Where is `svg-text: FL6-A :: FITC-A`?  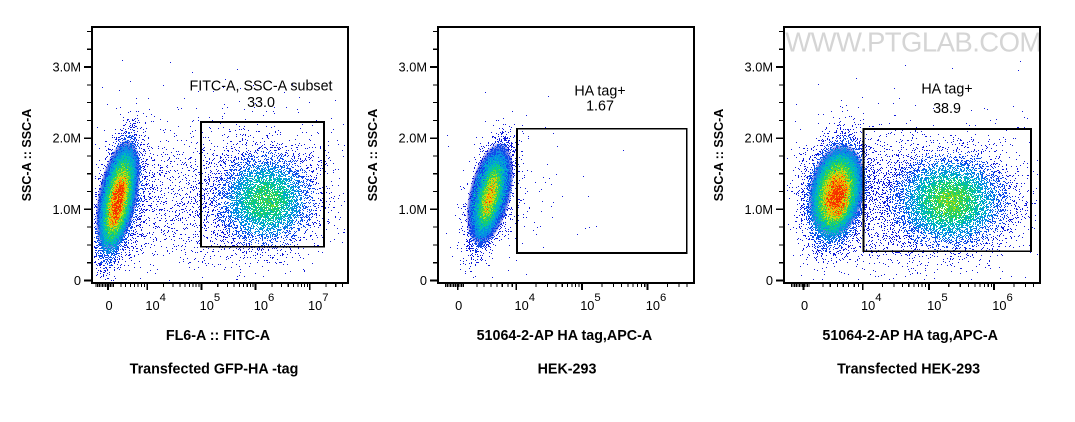 svg-text: FL6-A :: FITC-A is located at coordinates (218, 336).